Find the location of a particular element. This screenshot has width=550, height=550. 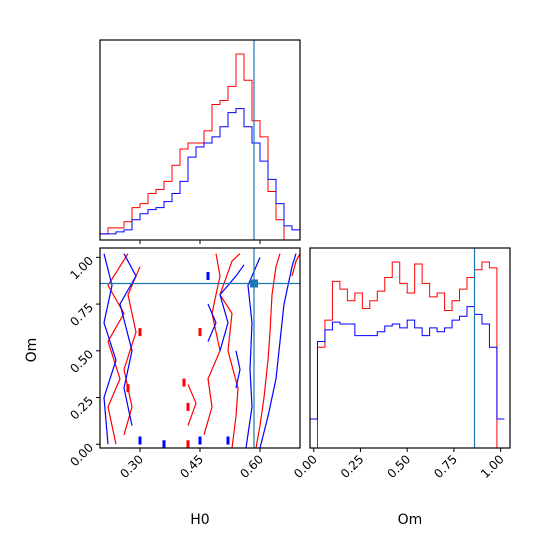

y-axis-label-om: Om is located at coordinates (32, 350).